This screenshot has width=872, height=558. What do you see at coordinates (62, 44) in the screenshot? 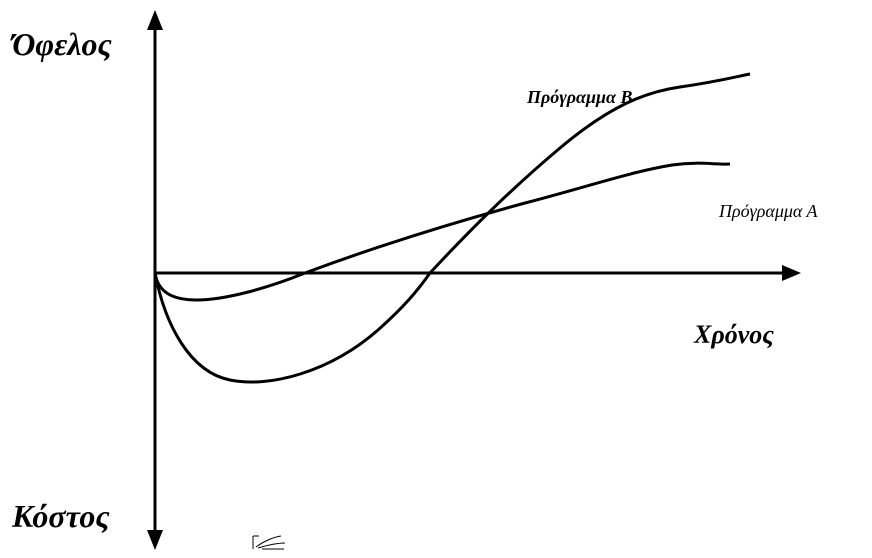
I see `benefit-label: Όφελος` at bounding box center [62, 44].